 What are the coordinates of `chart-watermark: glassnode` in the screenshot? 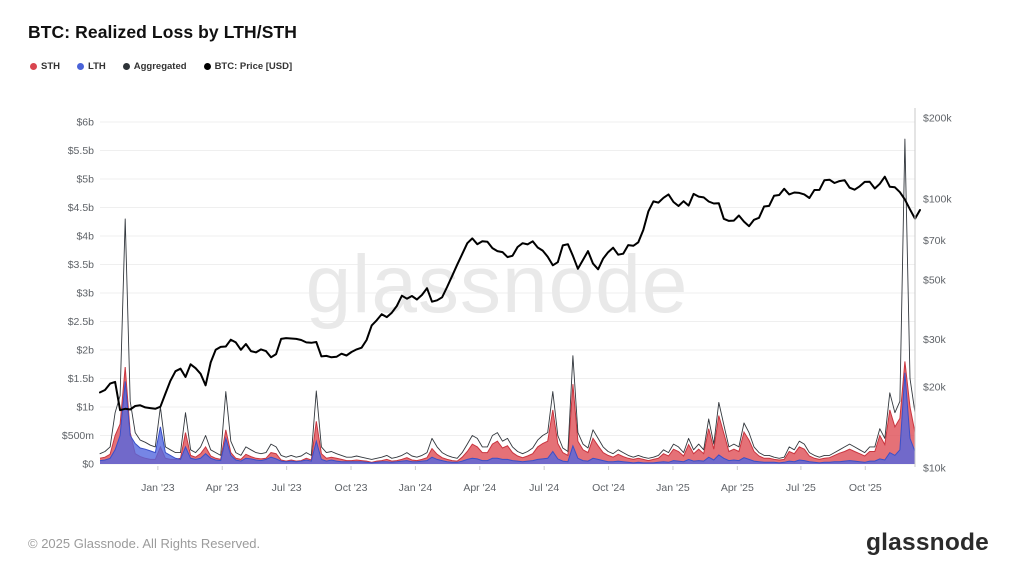 It's located at (497, 284).